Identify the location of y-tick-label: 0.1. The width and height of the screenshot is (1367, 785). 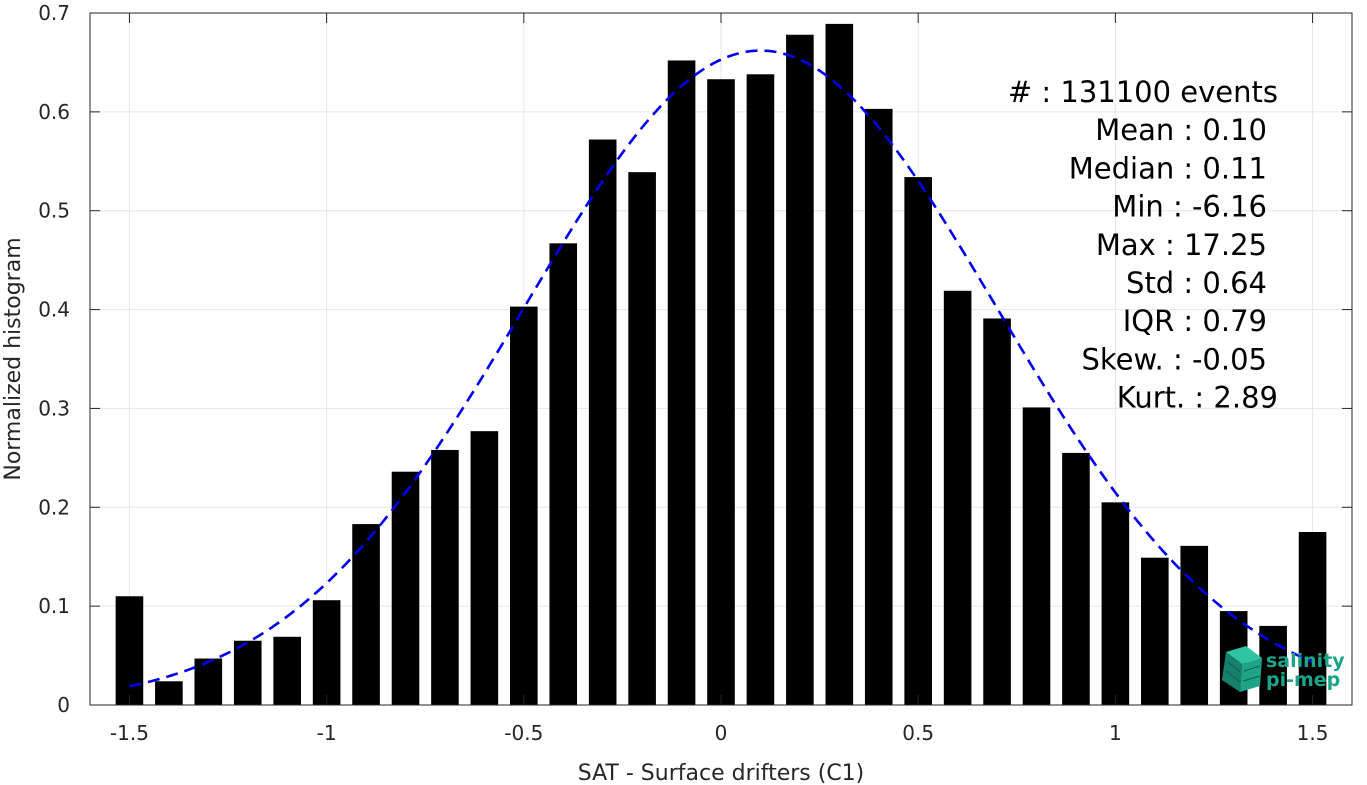
(54, 606).